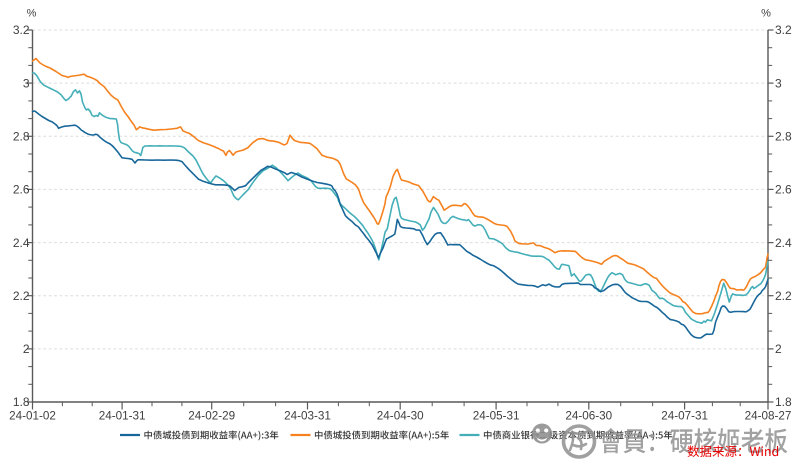 The width and height of the screenshot is (800, 468). I want to click on svg-text: 24-01-02, so click(32, 416).